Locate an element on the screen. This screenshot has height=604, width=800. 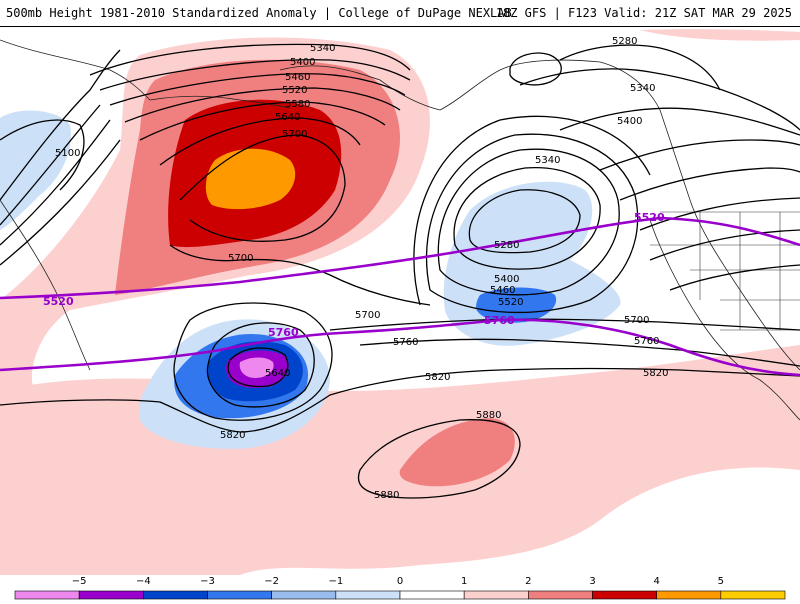
contour-label-5880: 5880 is located at coordinates (386, 495).